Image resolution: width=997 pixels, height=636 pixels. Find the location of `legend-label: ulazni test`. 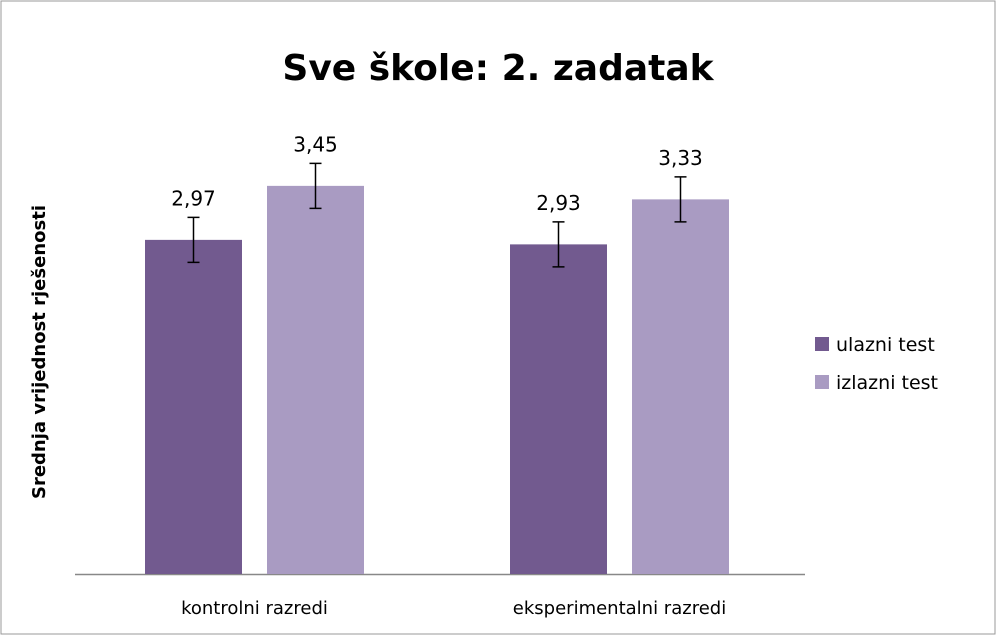

legend-label: ulazni test is located at coordinates (885, 345).